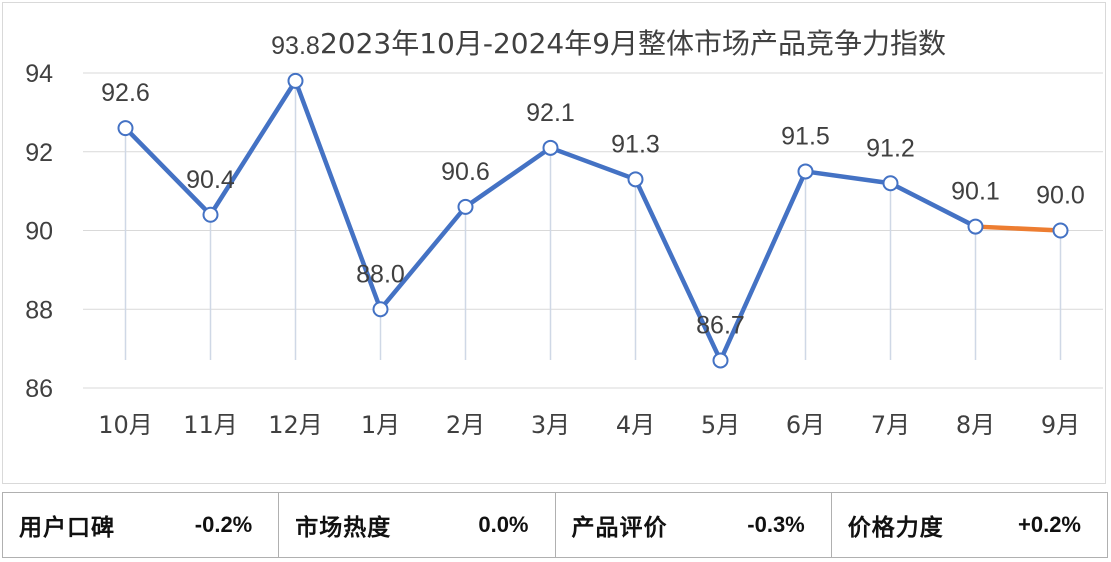 This screenshot has height=562, width=1111. Describe the element at coordinates (805, 136) in the screenshot. I see `data-label: 91.5` at that location.